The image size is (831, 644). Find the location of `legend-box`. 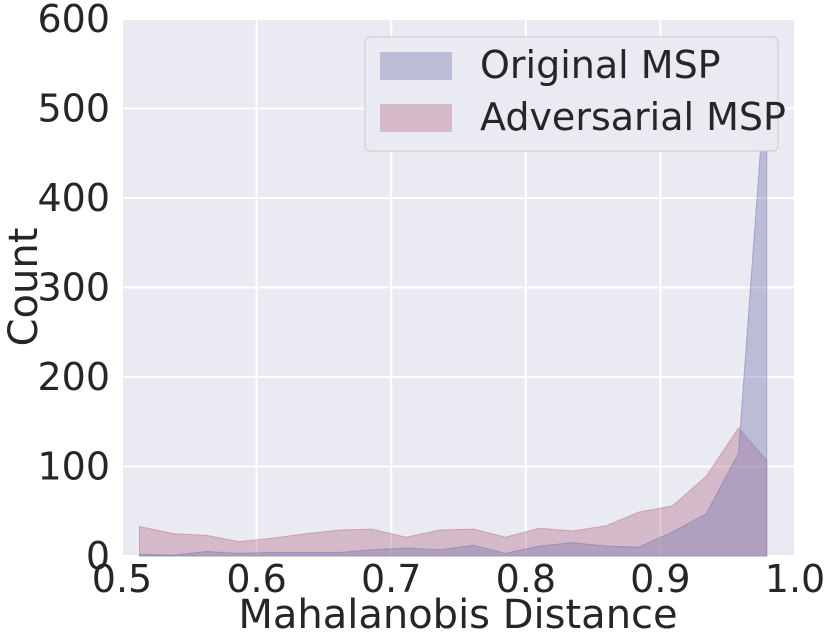

legend-box is located at coordinates (571, 94).